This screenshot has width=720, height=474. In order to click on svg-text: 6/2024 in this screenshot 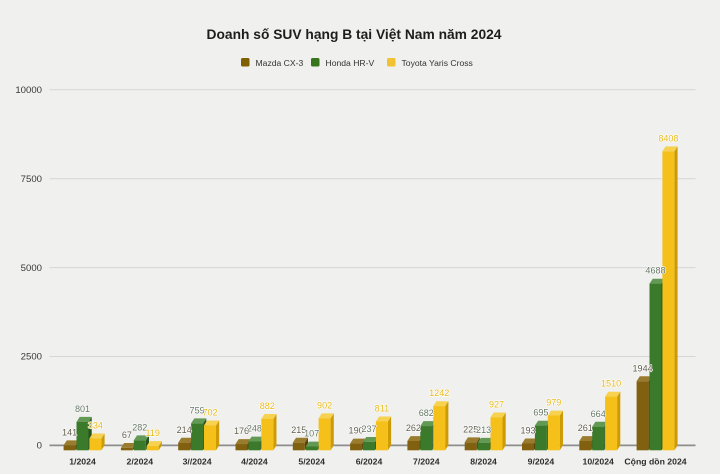, I will do `click(369, 461)`.